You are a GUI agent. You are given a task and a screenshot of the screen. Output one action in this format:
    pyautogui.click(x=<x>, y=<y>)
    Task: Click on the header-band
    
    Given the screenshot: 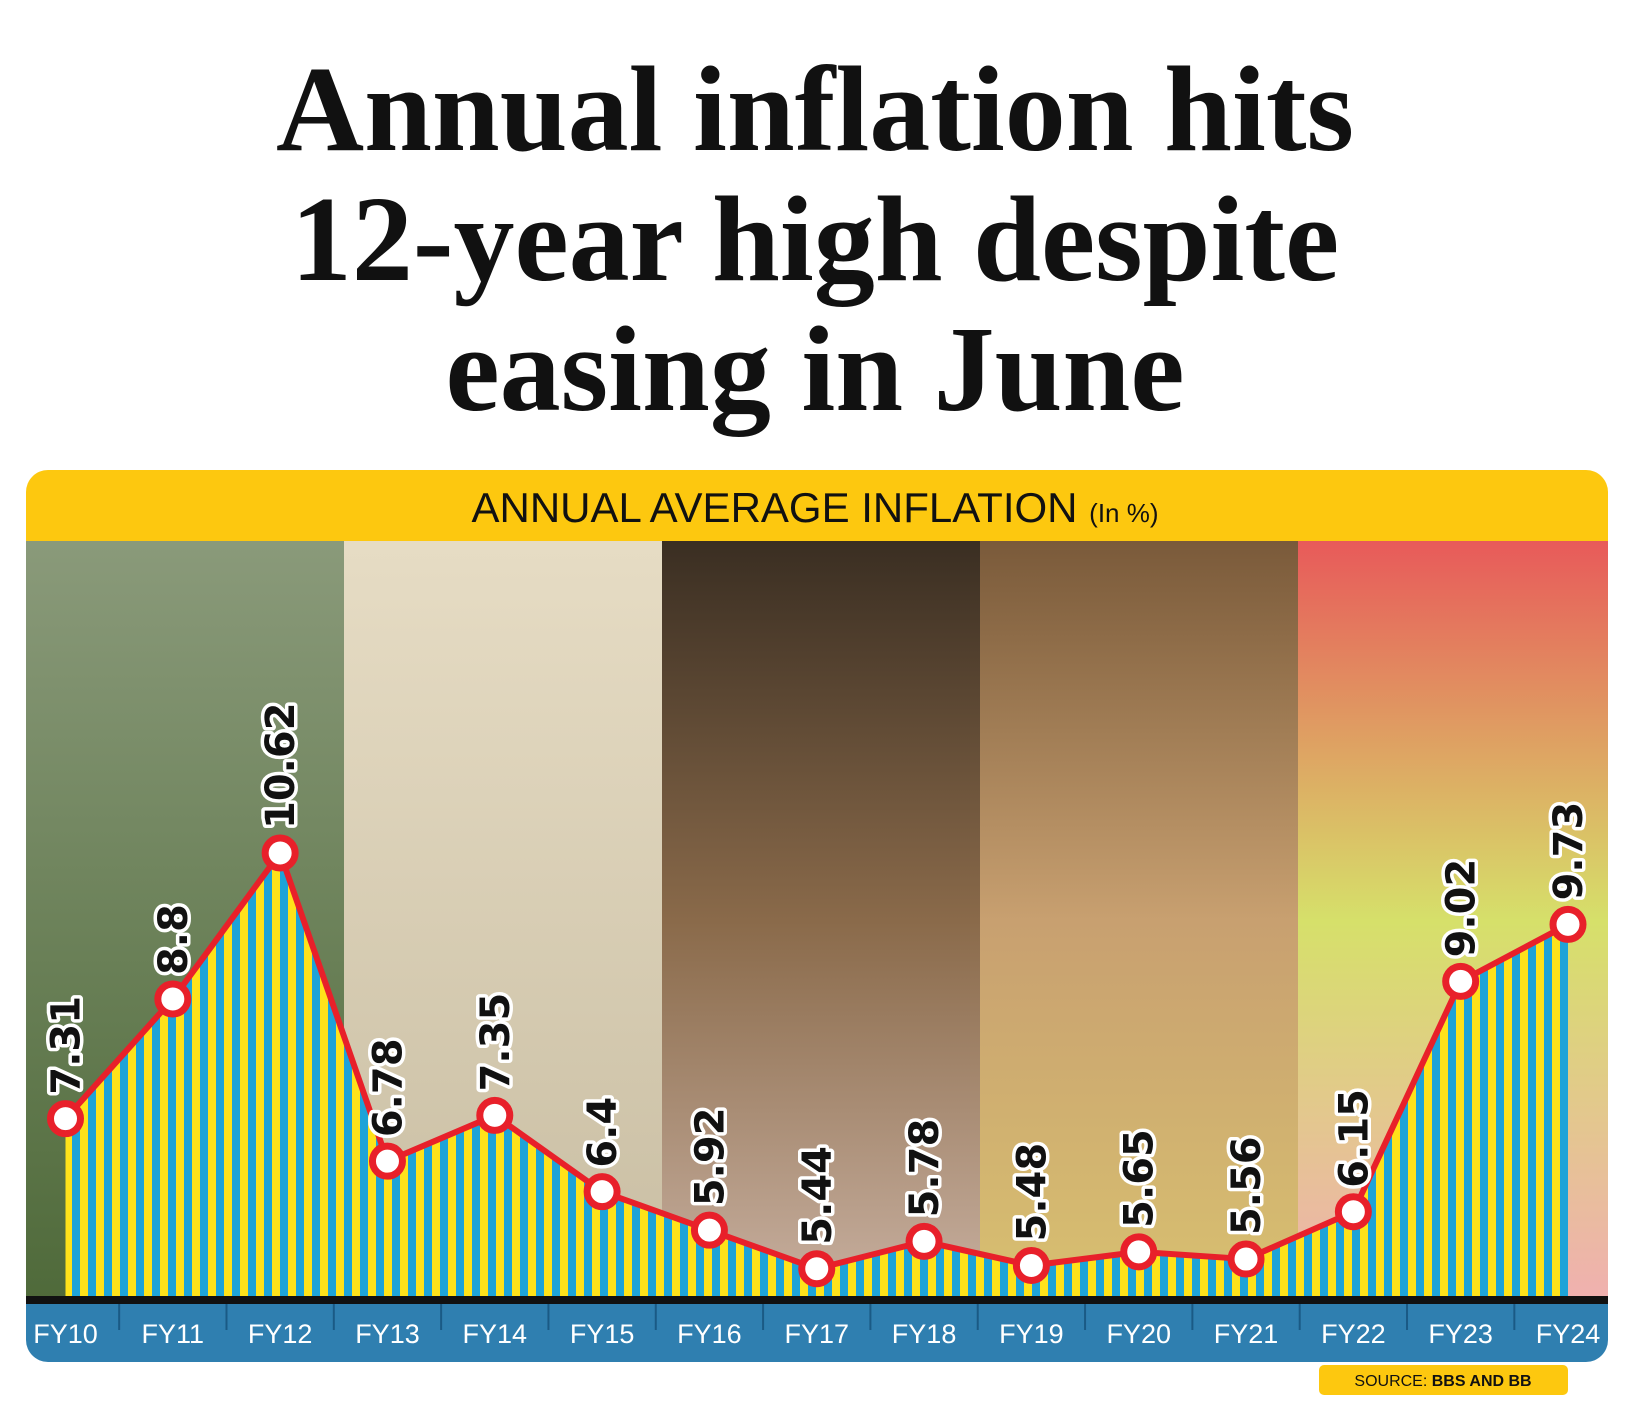 What is the action you would take?
    pyautogui.click(x=817, y=505)
    